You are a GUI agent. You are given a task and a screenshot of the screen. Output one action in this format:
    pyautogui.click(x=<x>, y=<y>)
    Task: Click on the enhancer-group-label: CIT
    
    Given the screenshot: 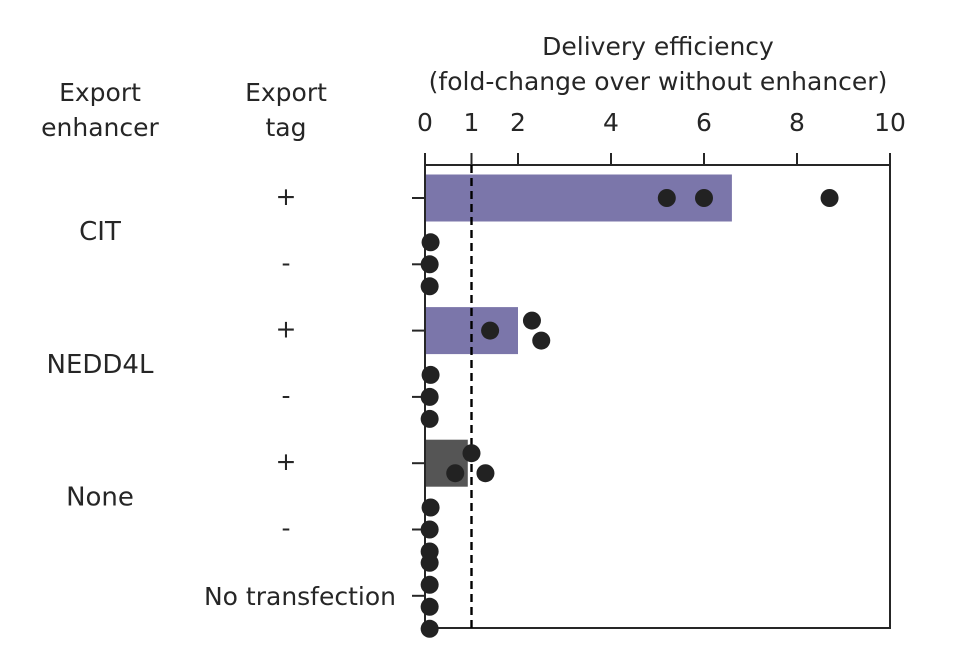 What is the action you would take?
    pyautogui.click(x=100, y=232)
    